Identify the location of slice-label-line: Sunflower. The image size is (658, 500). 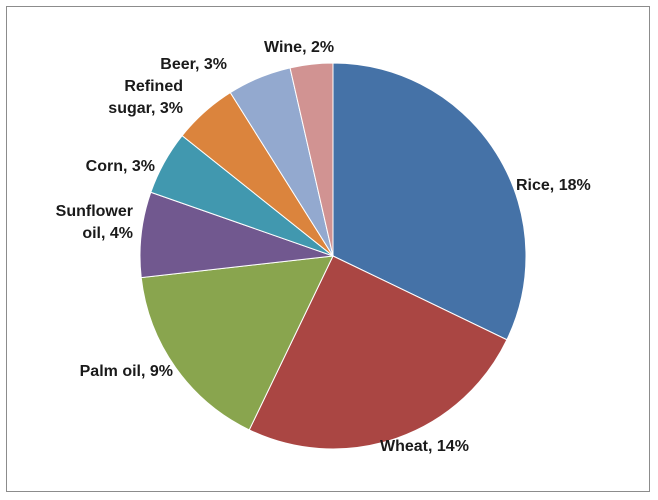
(94, 211).